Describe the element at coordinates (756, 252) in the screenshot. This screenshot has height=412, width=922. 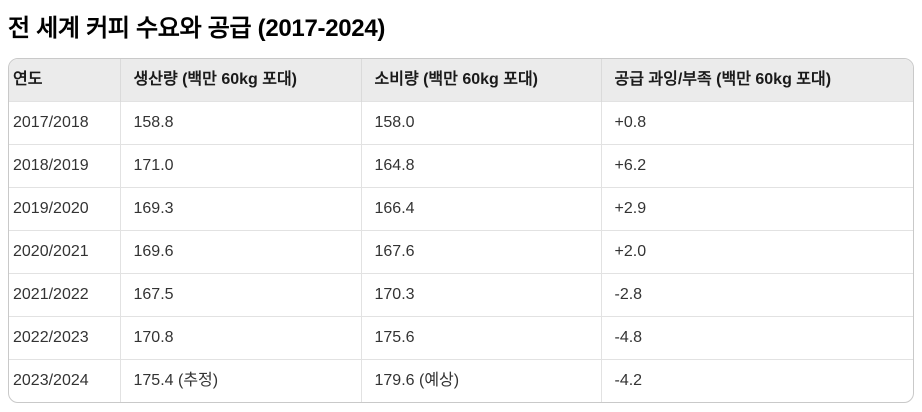
I see `table-cell-surplus-deficit: +2.0` at that location.